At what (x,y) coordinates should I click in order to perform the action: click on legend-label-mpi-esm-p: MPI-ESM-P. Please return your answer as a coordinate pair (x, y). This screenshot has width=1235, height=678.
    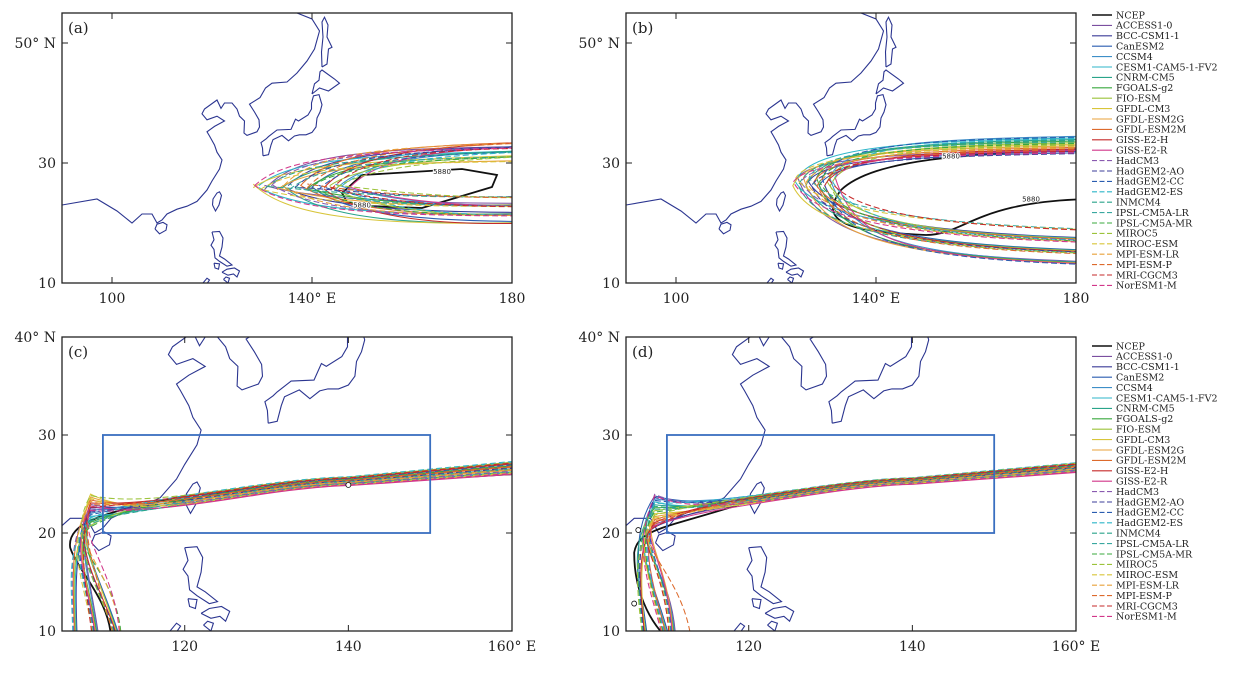
    Looking at the image, I should click on (1144, 596).